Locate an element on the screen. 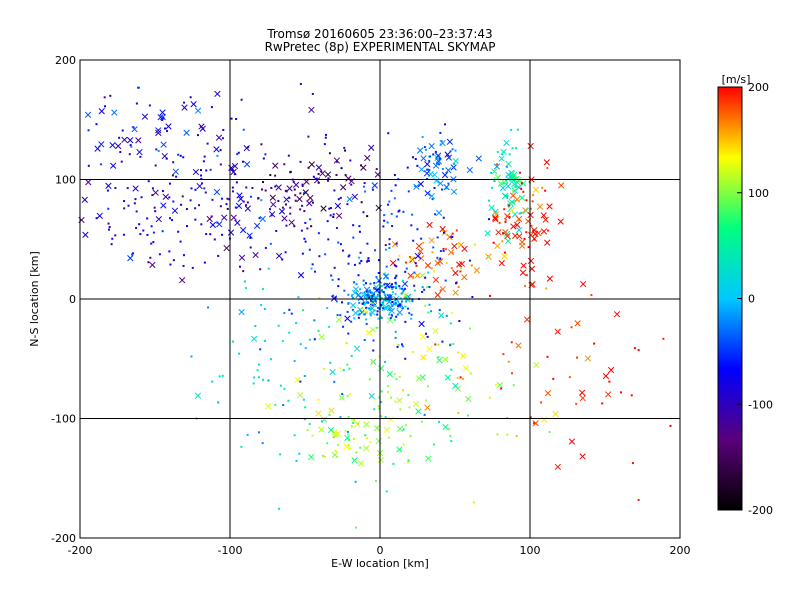 Image resolution: width=800 pixels, height=600 pixels. y-tick-label: 100 is located at coordinates (65, 180).